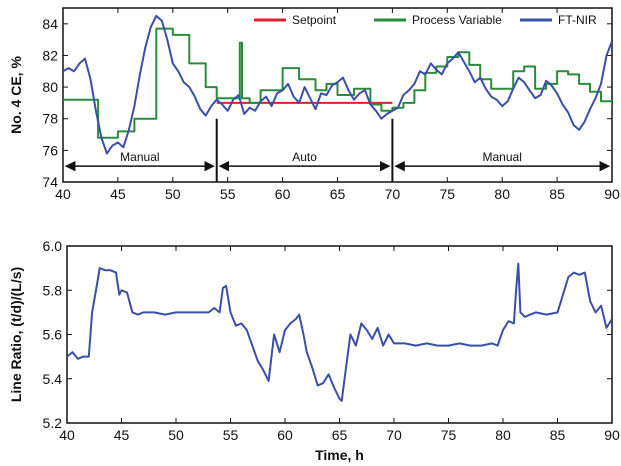 This screenshot has height=466, width=621. Describe the element at coordinates (50, 55) in the screenshot. I see `ce-chart-y-tick-label: 82` at that location.